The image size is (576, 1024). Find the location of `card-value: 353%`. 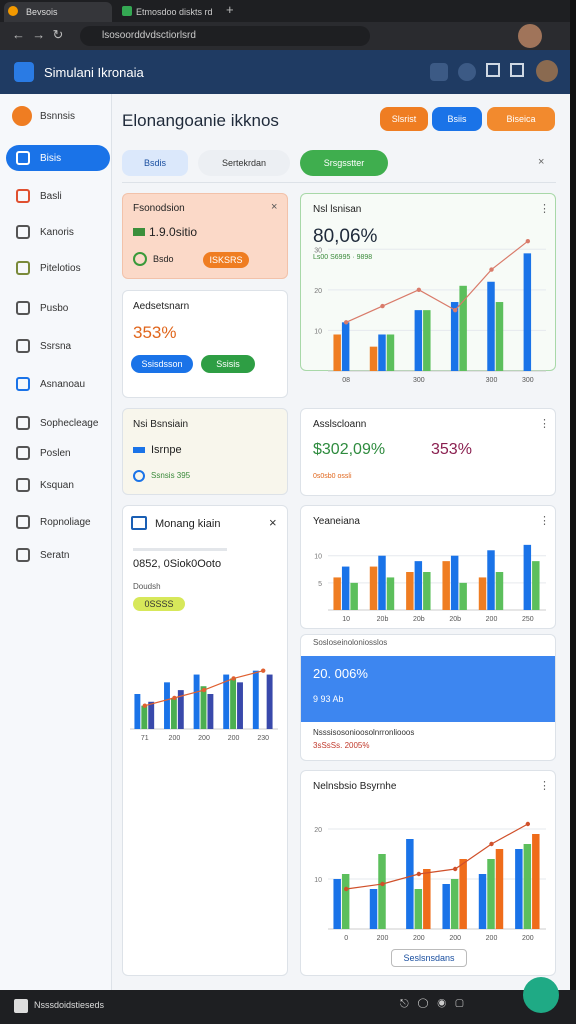

card-value: 353% is located at coordinates (451, 449).